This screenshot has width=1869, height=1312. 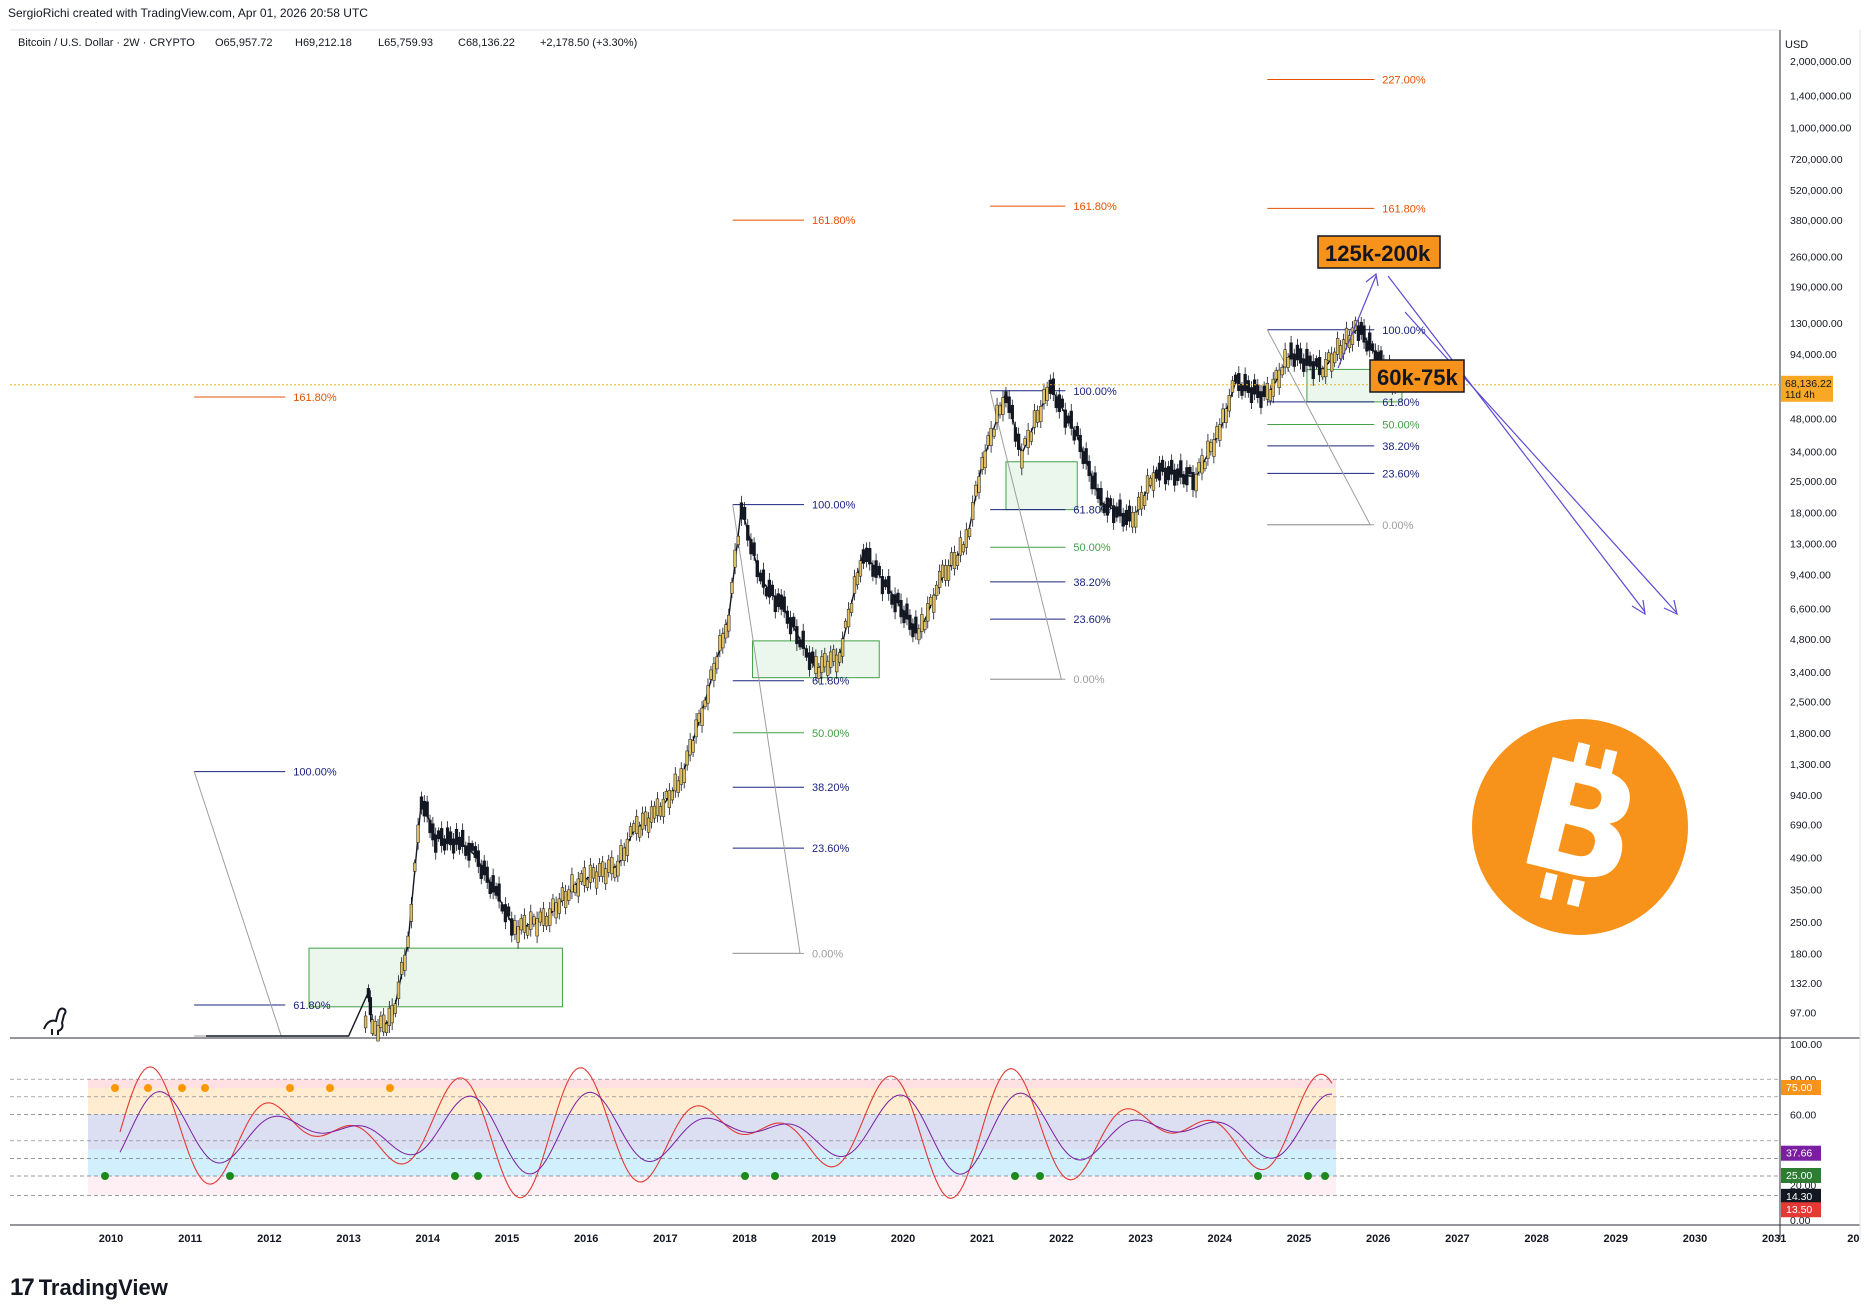 I want to click on x-tick-label: 2026, so click(x=1378, y=1239).